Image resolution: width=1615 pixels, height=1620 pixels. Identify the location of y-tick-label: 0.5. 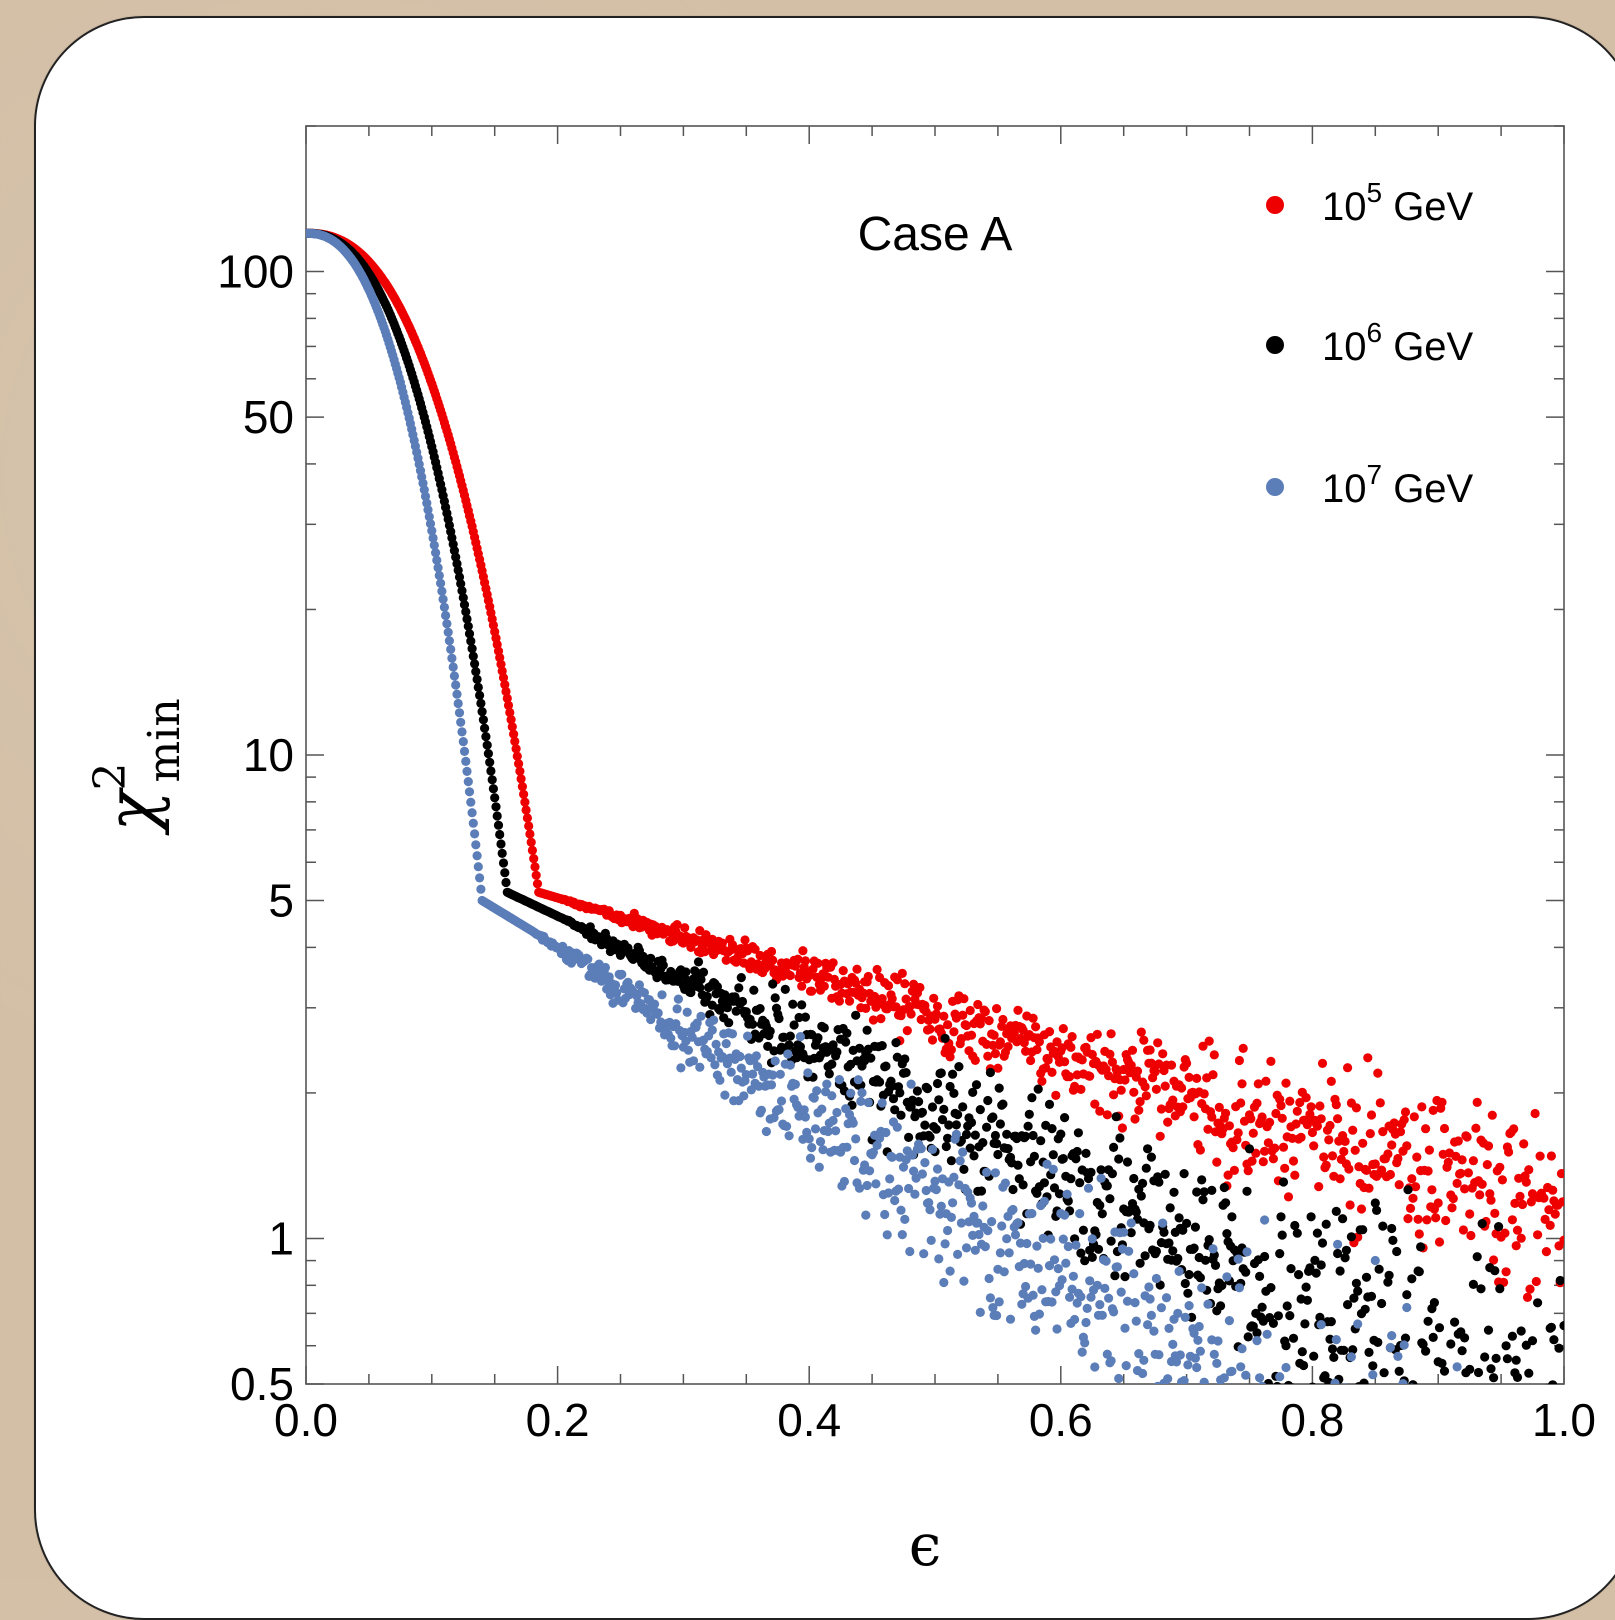
(262, 1384).